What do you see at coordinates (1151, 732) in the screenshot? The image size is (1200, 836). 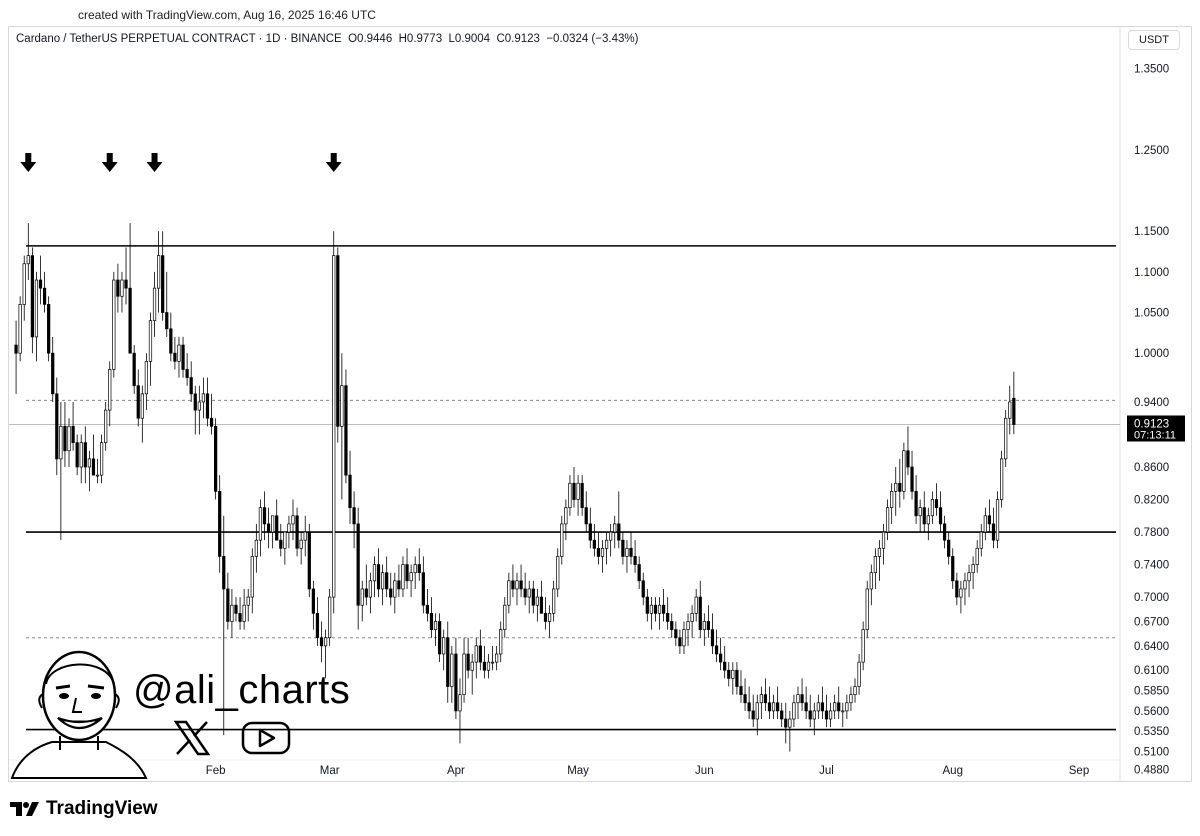 I see `y-tick-label: 0.5350` at bounding box center [1151, 732].